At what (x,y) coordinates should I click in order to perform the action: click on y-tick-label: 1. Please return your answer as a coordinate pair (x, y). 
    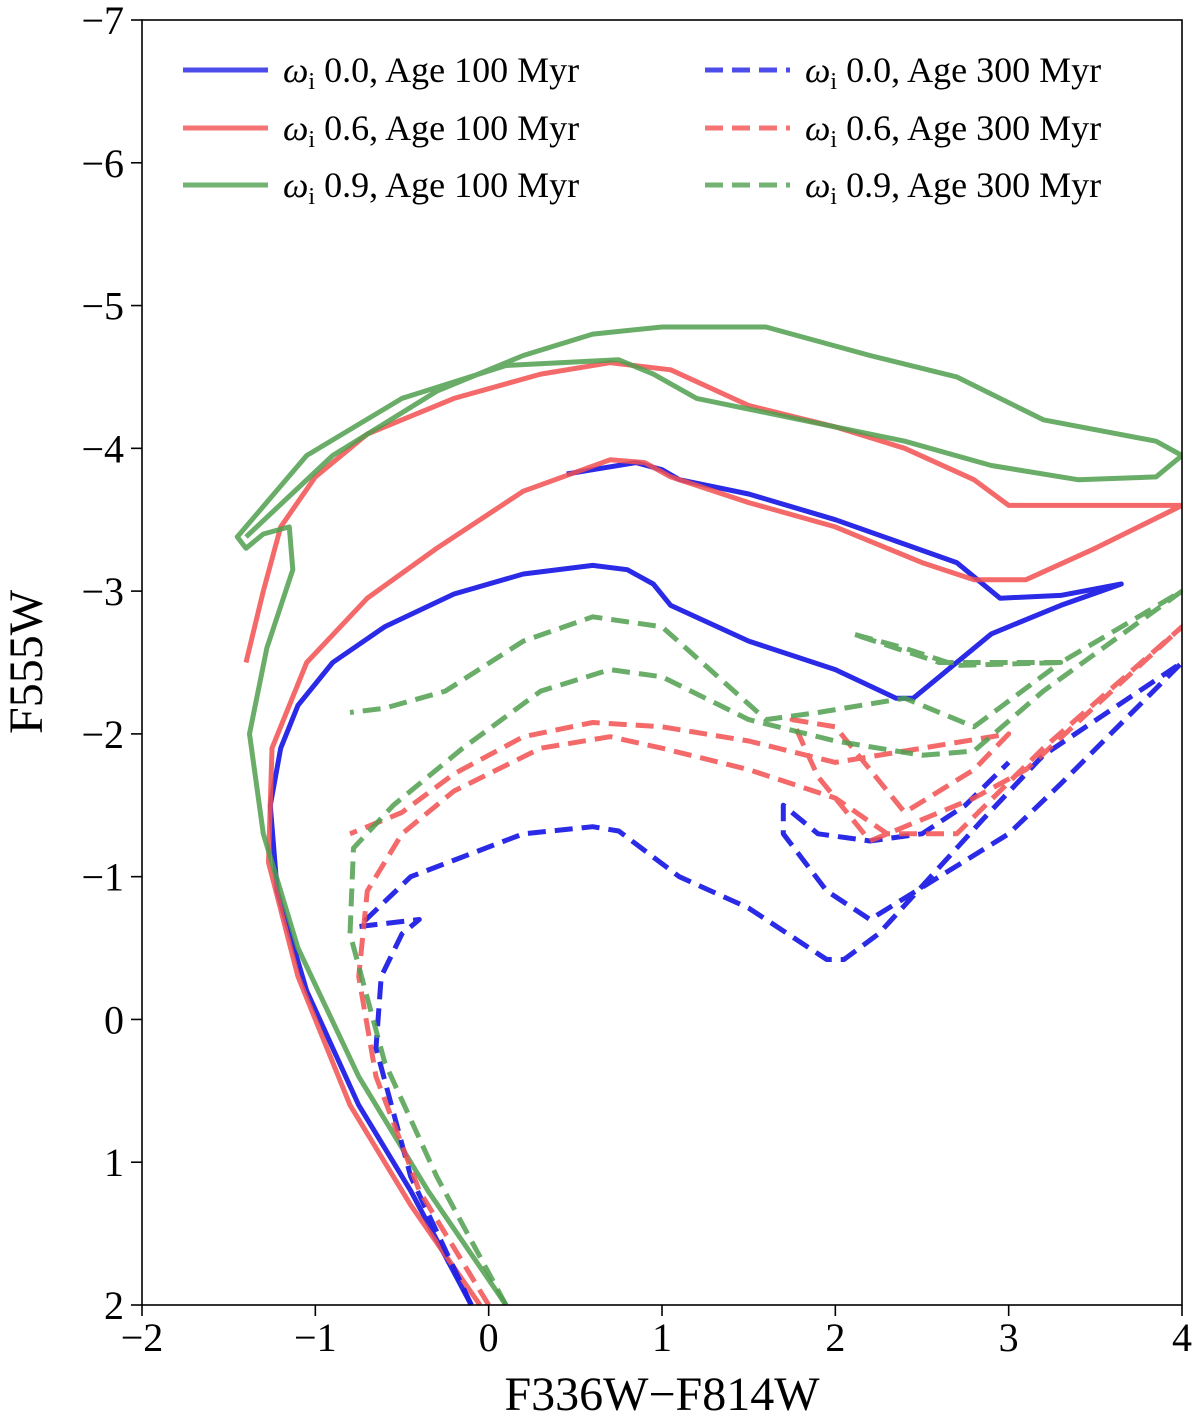
    Looking at the image, I should click on (114, 1162).